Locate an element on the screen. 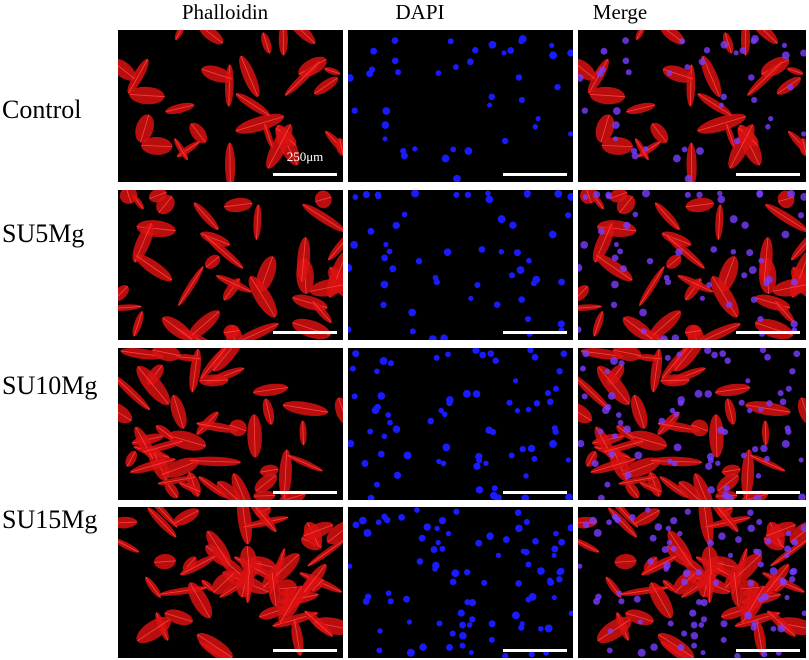 The width and height of the screenshot is (809, 660). scale-bar is located at coordinates (768, 492).